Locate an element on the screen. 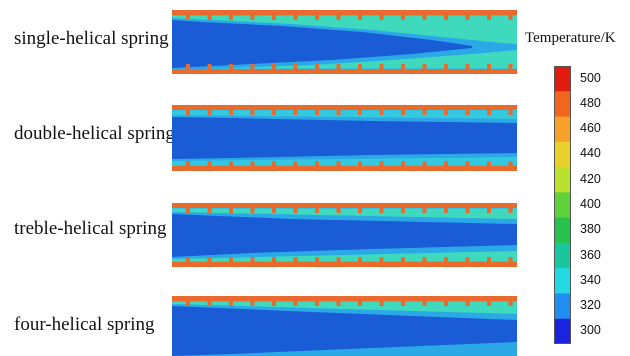  colorbar-tick-label: 360 is located at coordinates (590, 254).